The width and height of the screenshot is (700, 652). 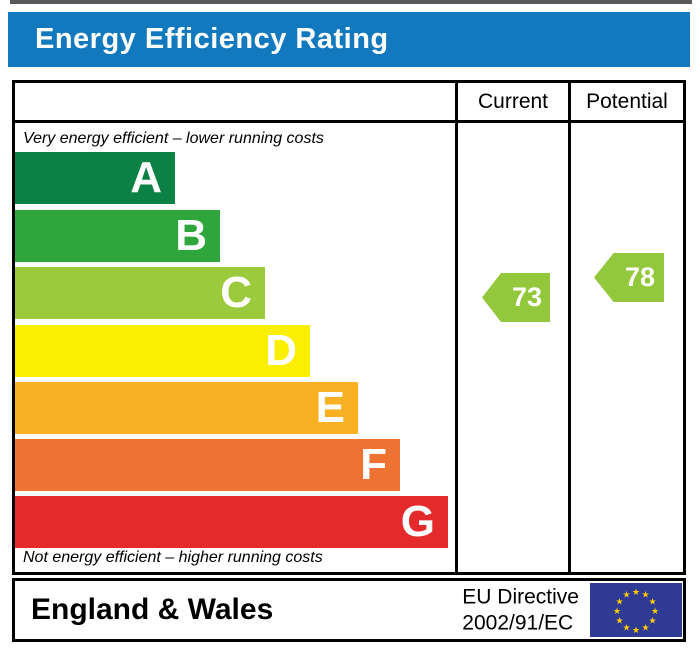 What do you see at coordinates (520, 597) in the screenshot?
I see `eu-directive-line1: EU Directive` at bounding box center [520, 597].